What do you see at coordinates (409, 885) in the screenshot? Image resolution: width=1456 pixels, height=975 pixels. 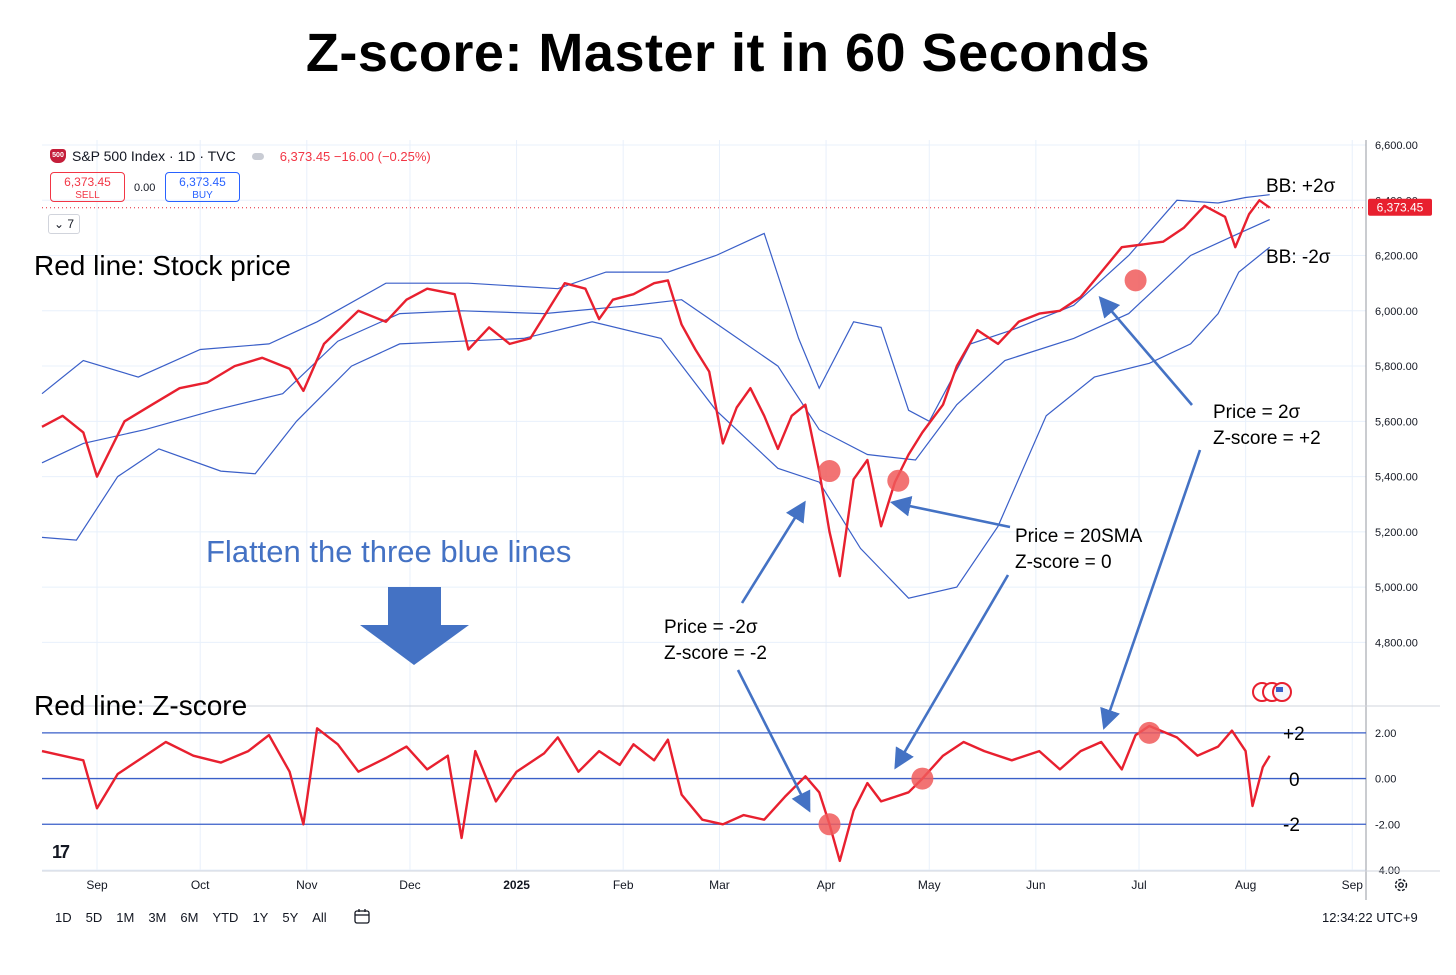 I see `x-tick-label: Dec` at bounding box center [409, 885].